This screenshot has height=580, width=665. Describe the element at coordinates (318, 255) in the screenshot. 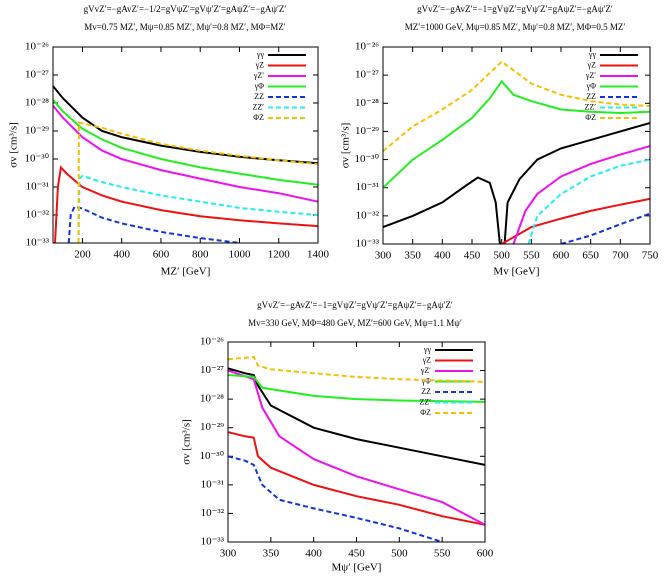

I see `x-tick-label: 1400` at that location.